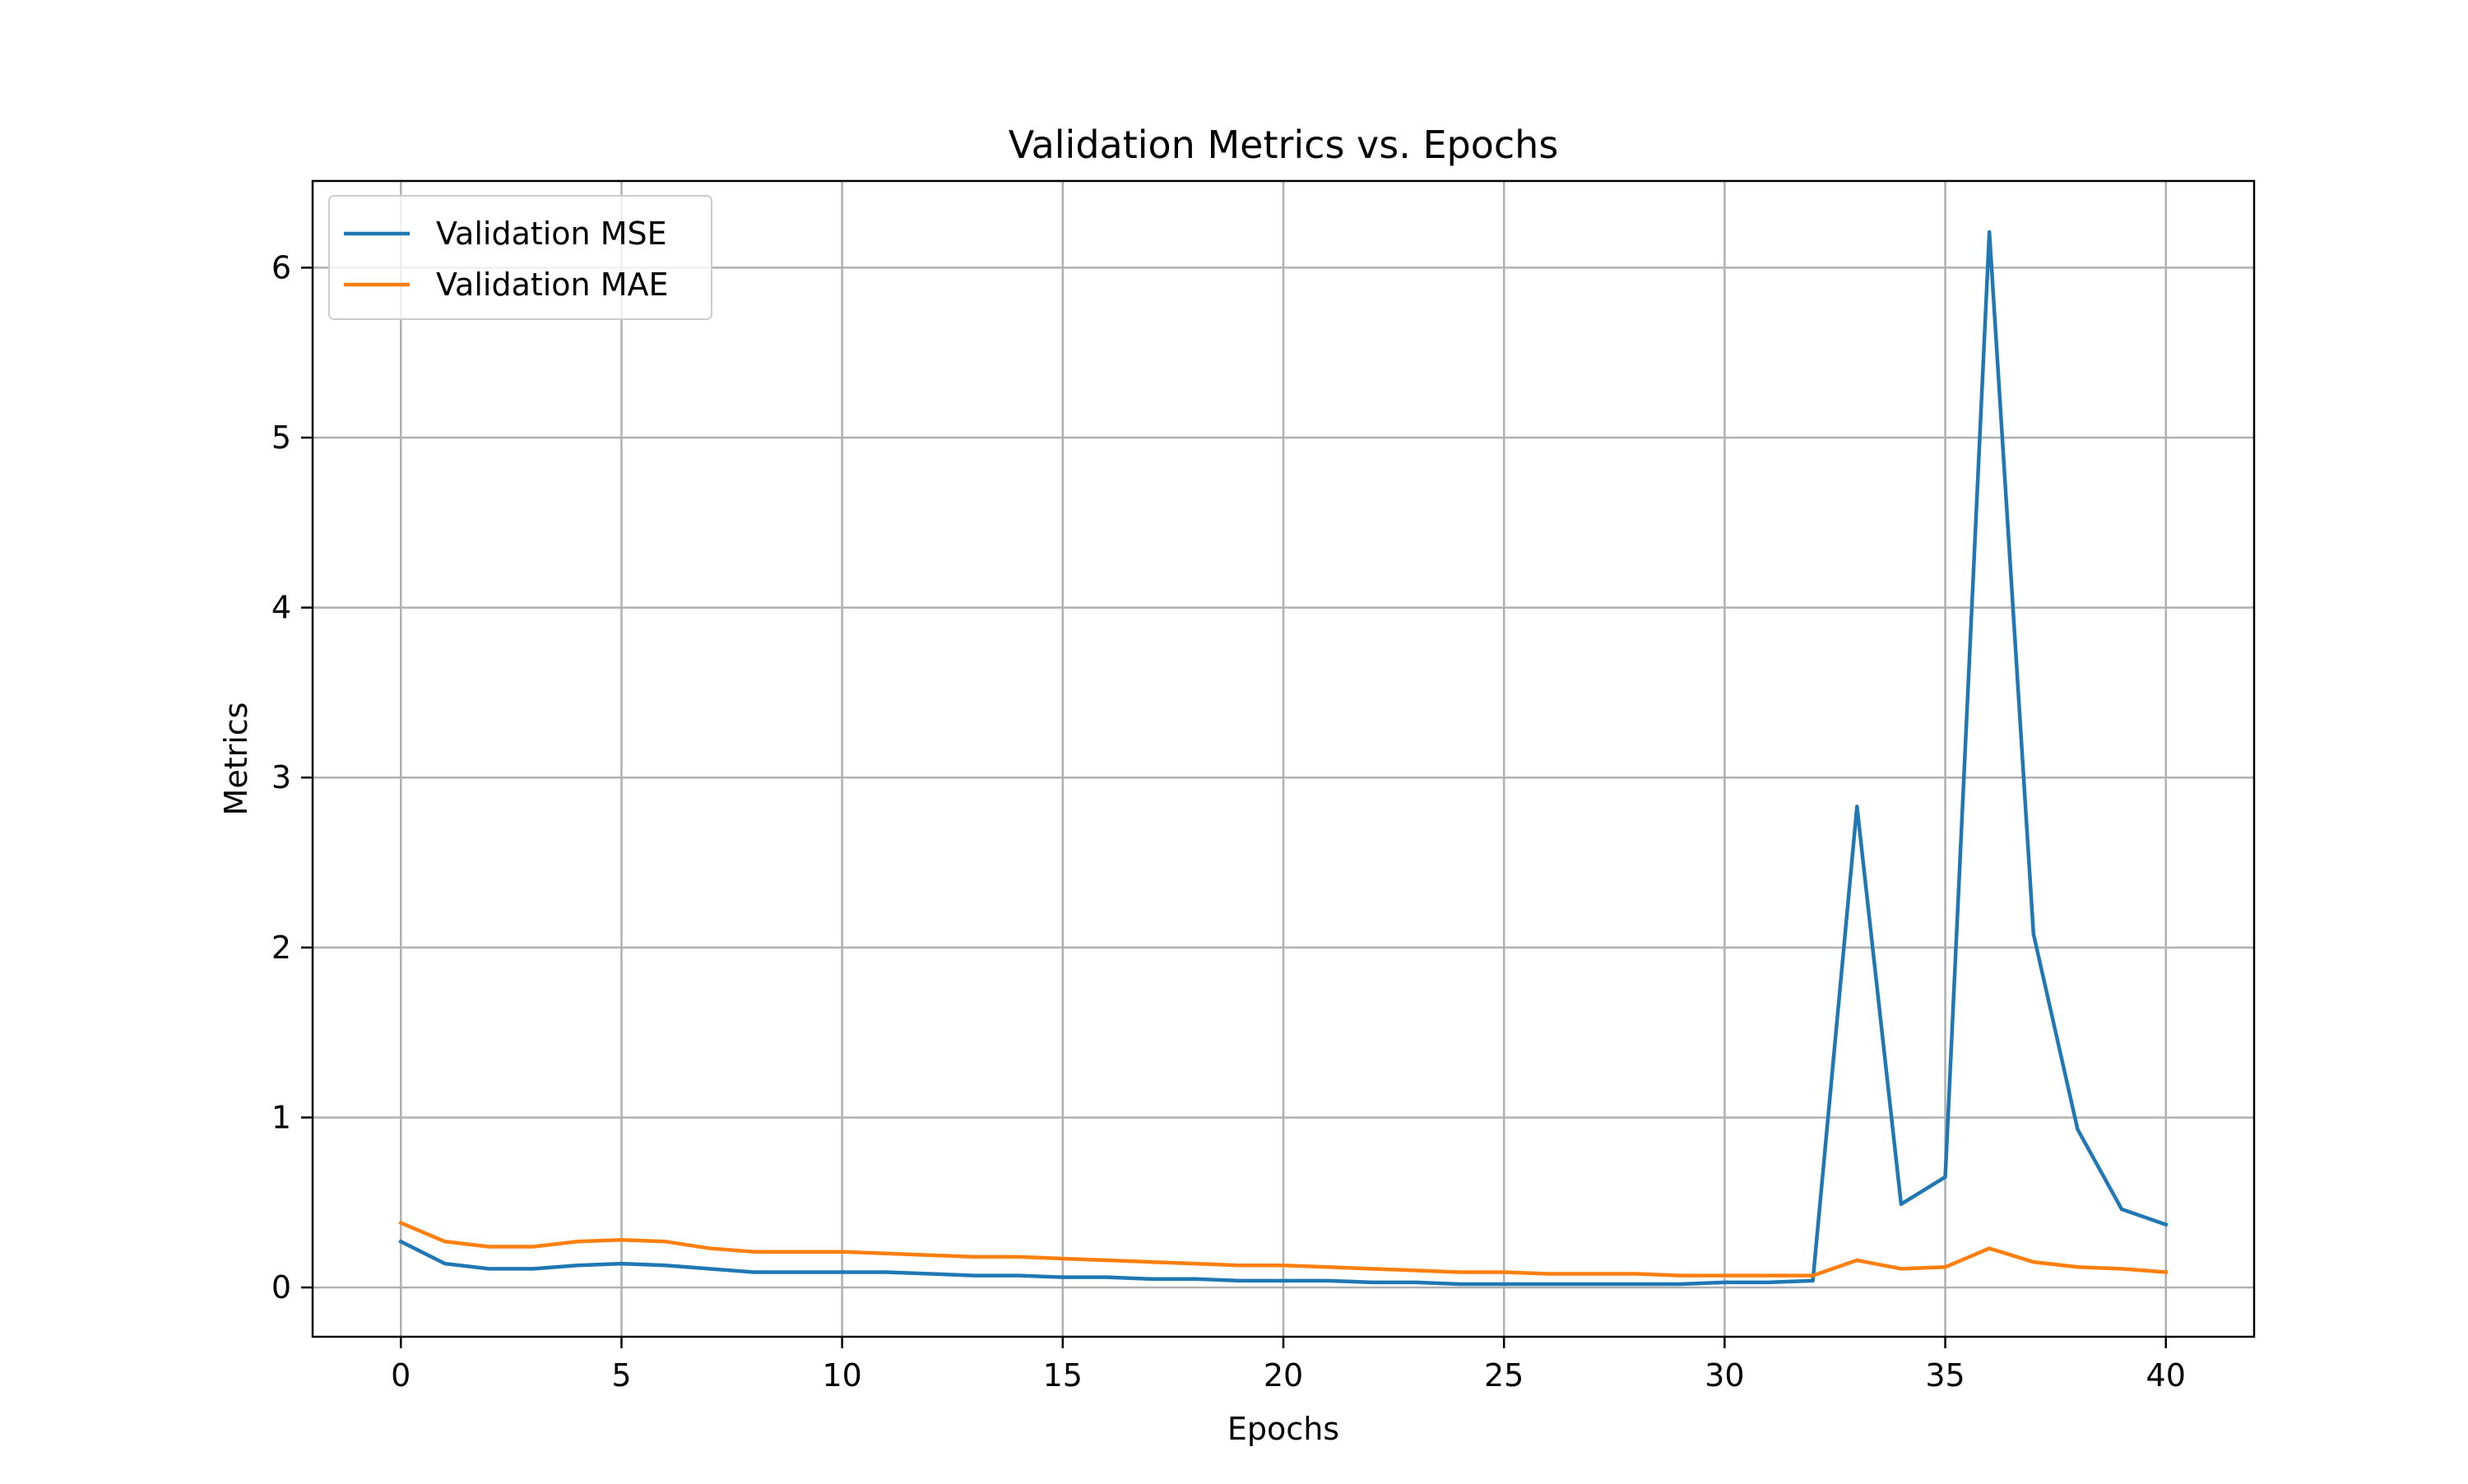 Image resolution: width=2468 pixels, height=1484 pixels. I want to click on x-tick-label: 35, so click(1945, 1375).